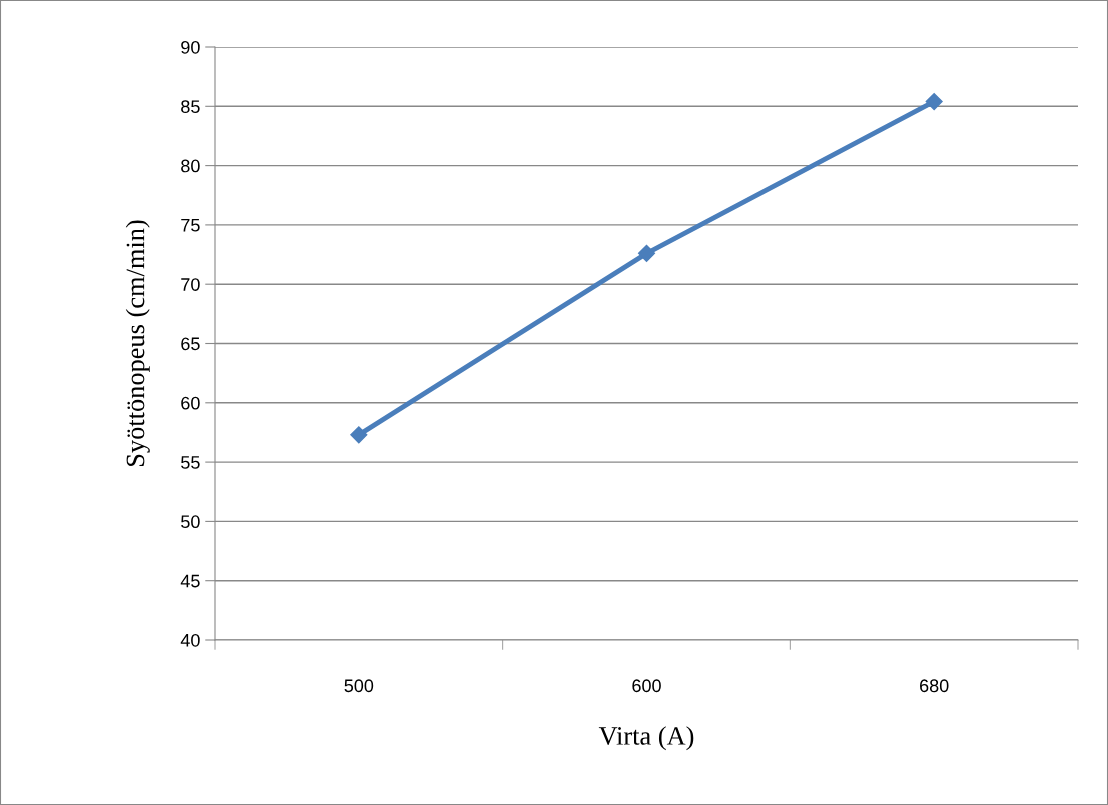 The image size is (1108, 805). What do you see at coordinates (190, 522) in the screenshot?
I see `y-tick-label: 50` at bounding box center [190, 522].